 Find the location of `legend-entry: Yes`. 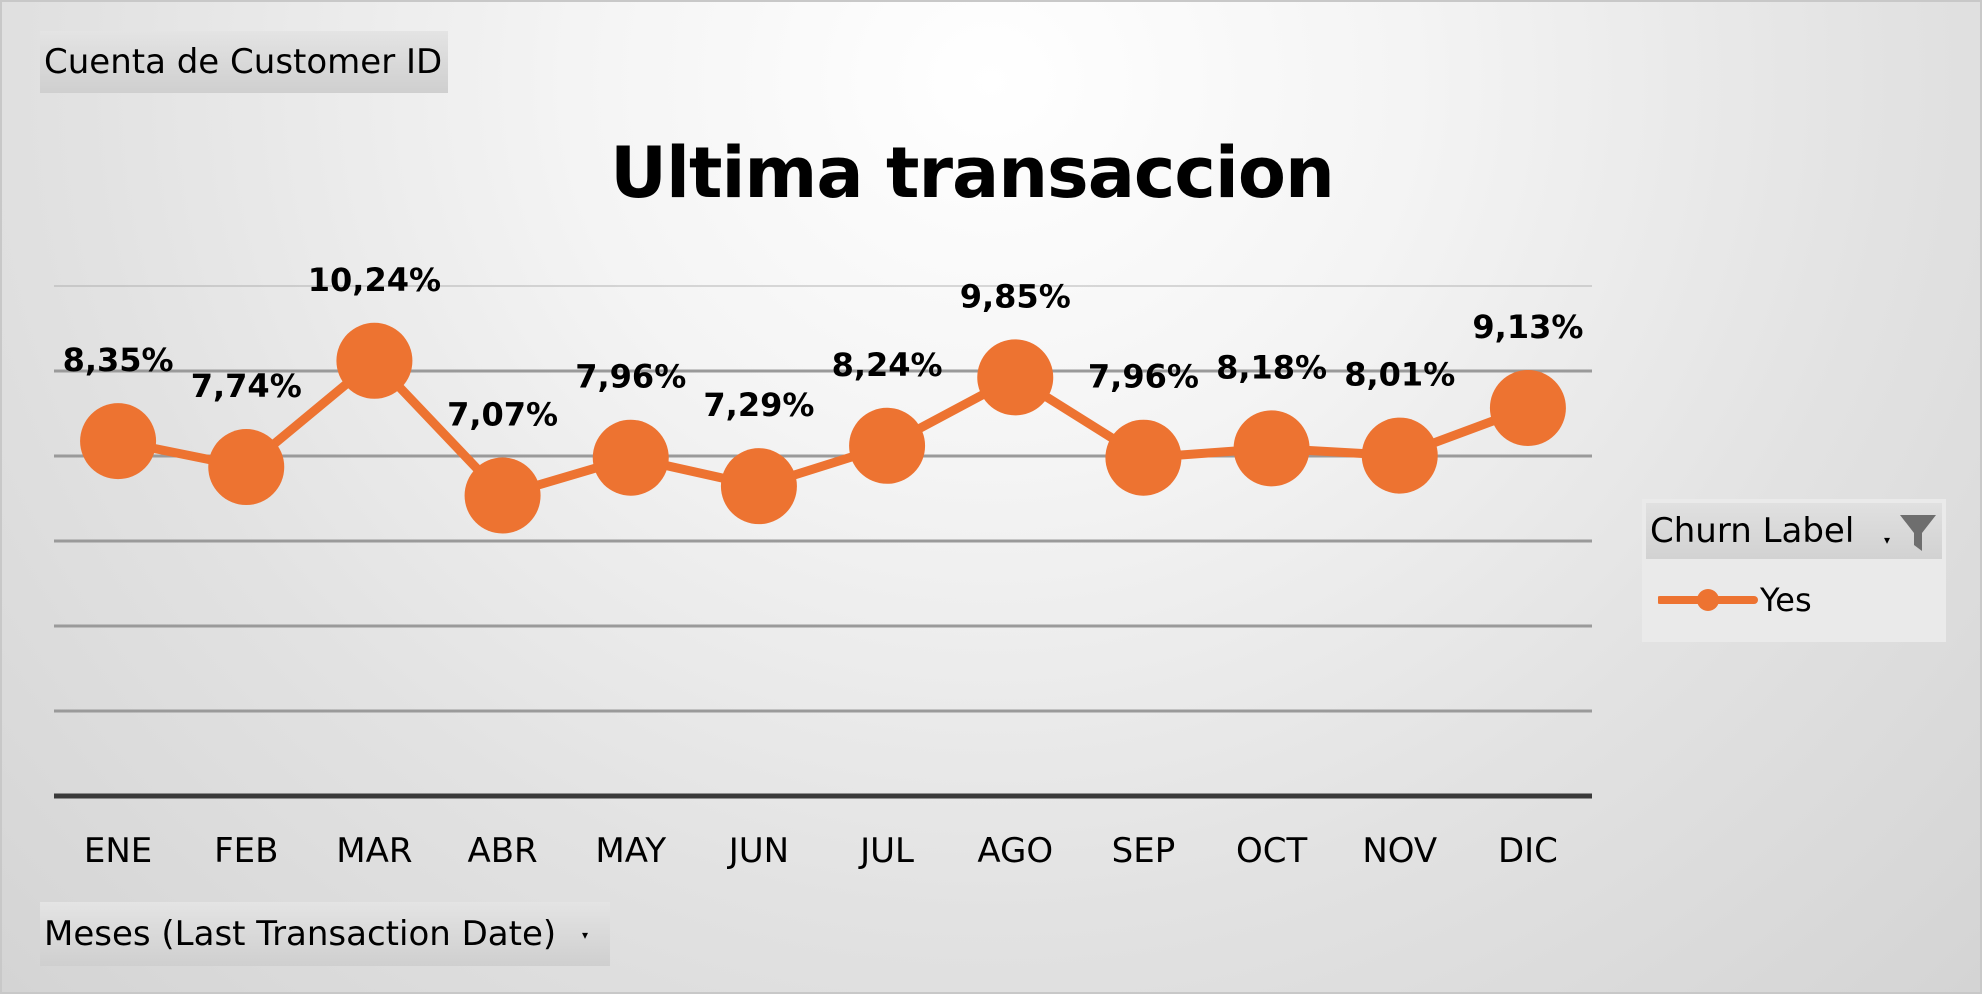

legend-entry: Yes is located at coordinates (1735, 600).